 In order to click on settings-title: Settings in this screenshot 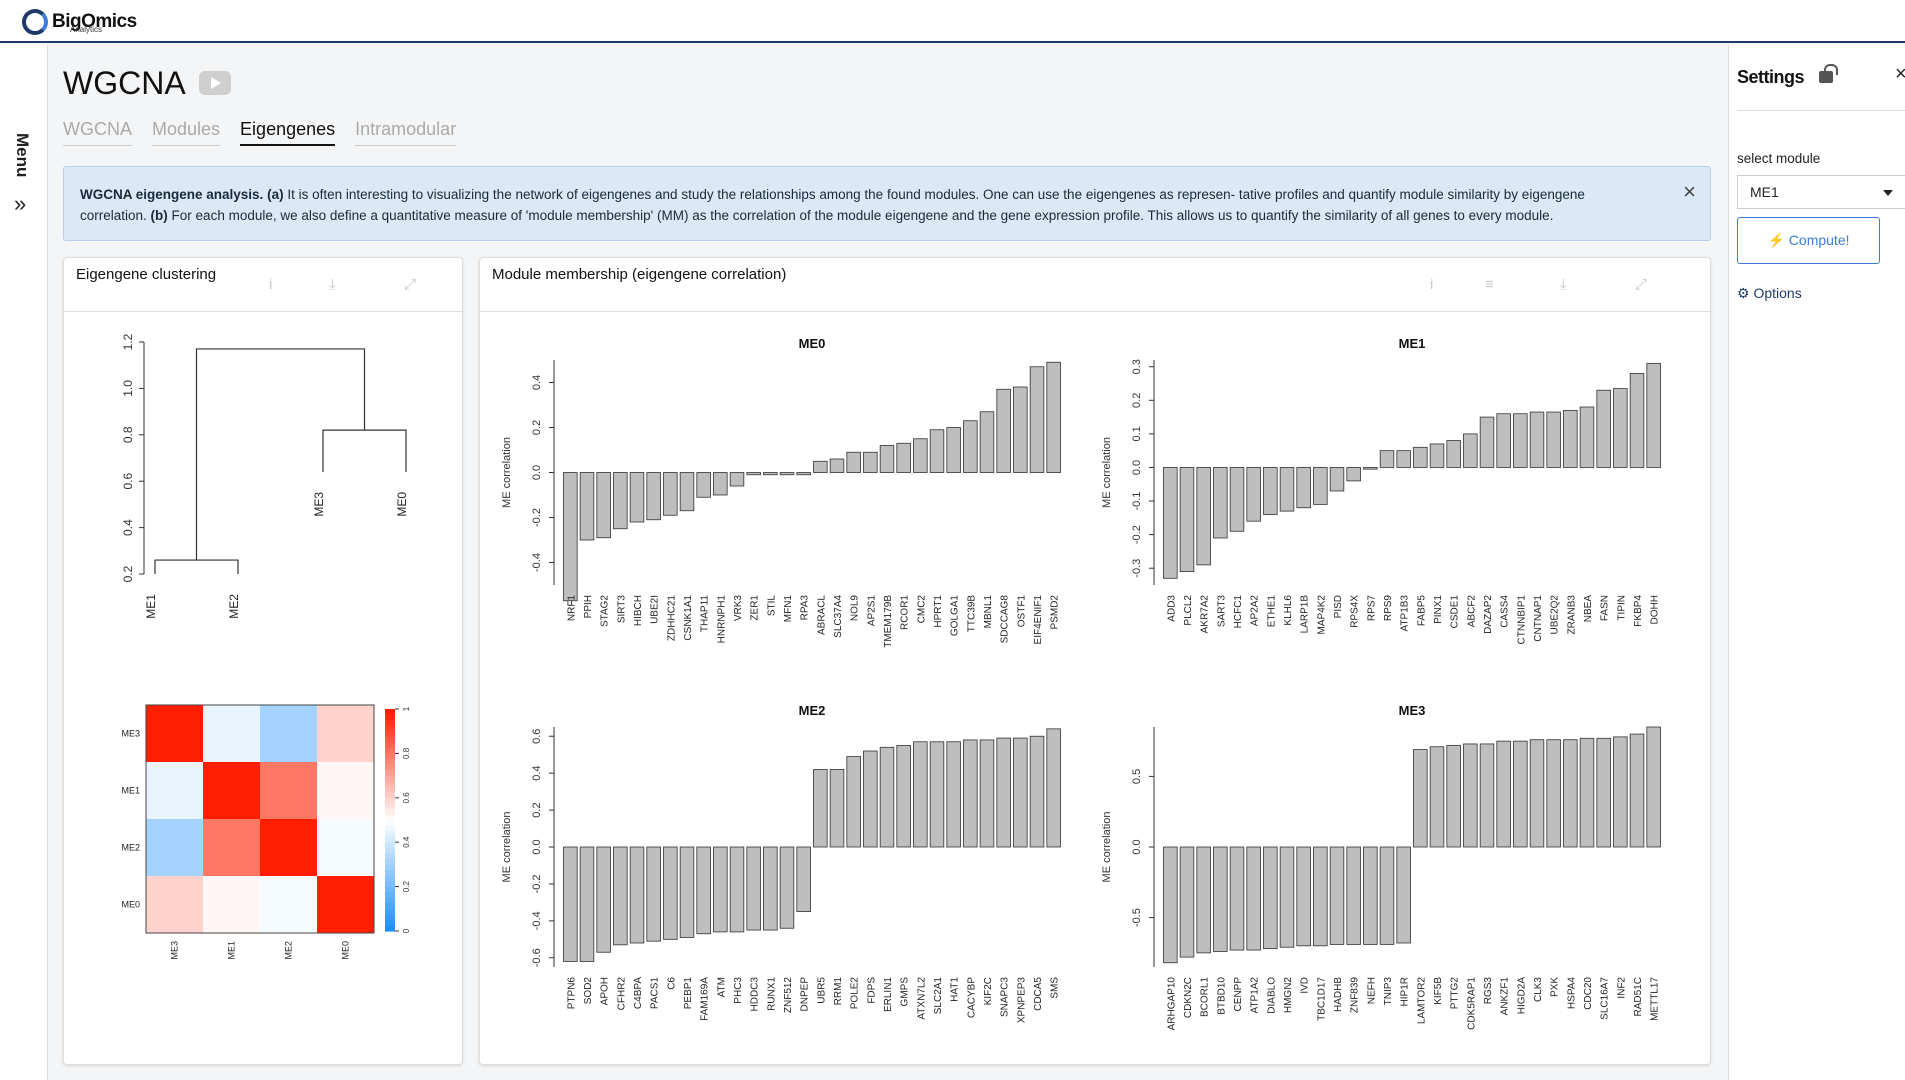, I will do `click(1771, 77)`.